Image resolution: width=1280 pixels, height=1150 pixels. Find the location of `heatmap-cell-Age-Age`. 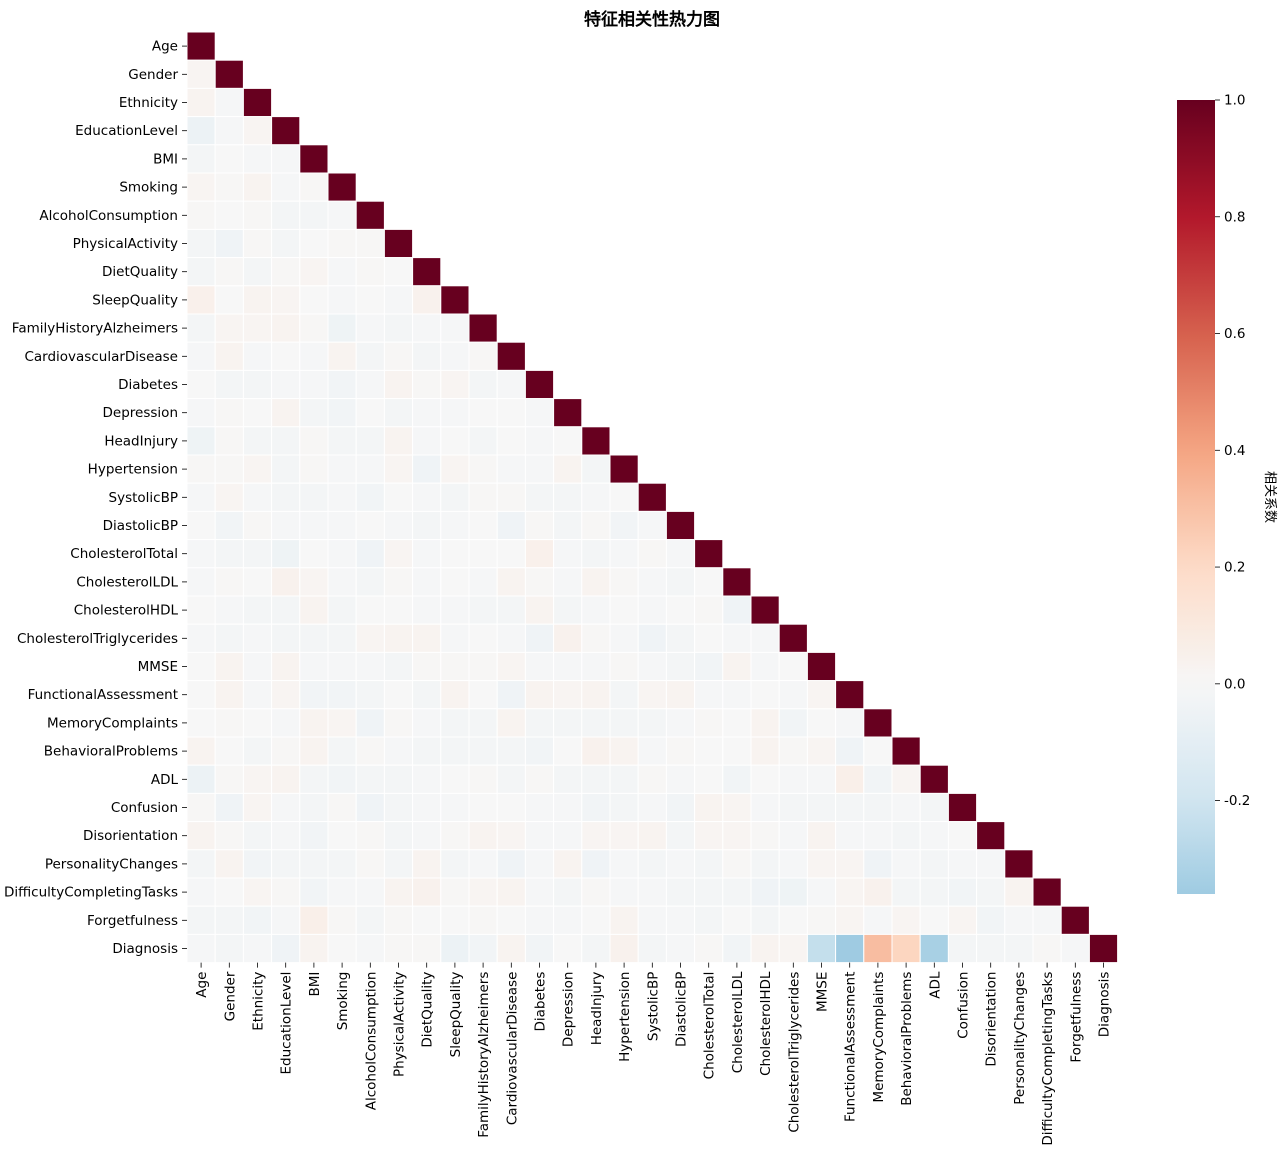

heatmap-cell-Age-Age is located at coordinates (201, 46).